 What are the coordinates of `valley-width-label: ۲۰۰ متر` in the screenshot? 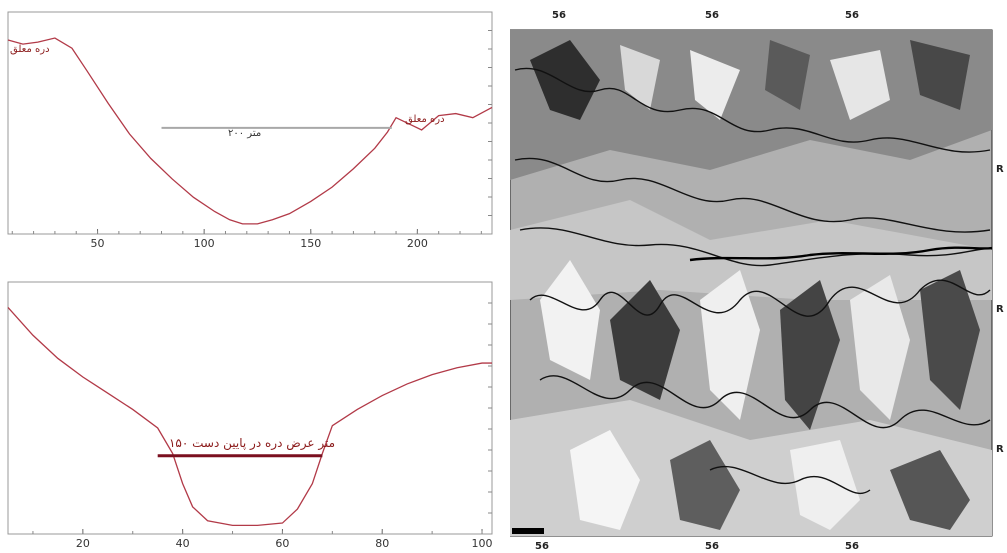 It's located at (244, 133).